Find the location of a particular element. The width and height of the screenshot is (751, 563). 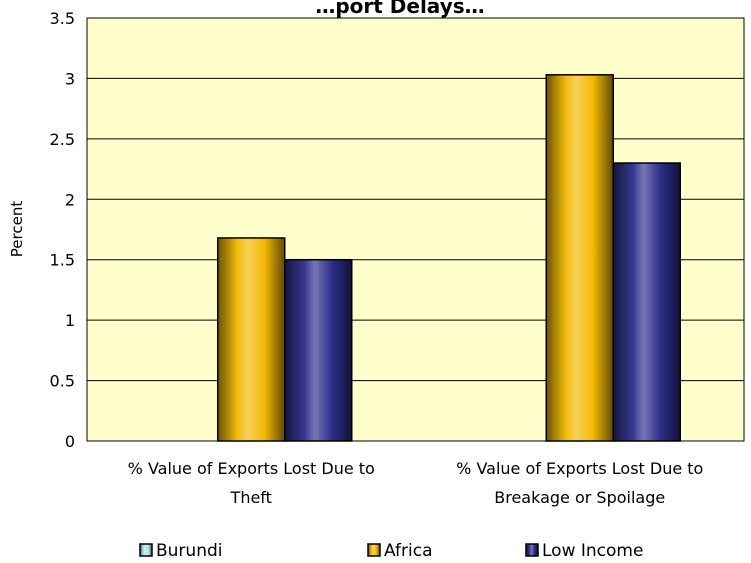

y-tick-label: 0.5 is located at coordinates (62, 381).